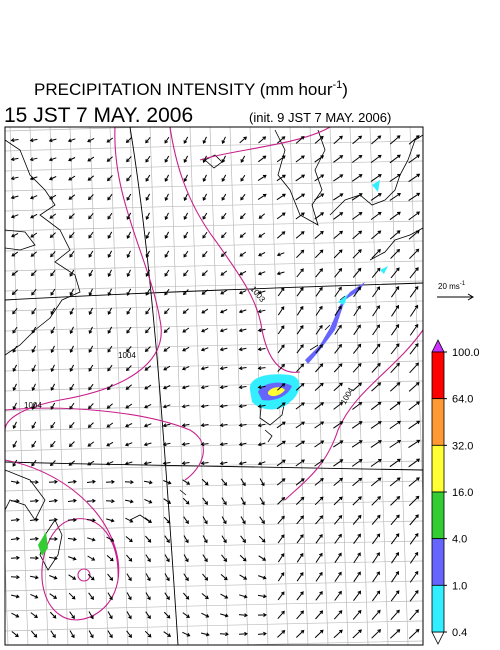 The width and height of the screenshot is (500, 650). What do you see at coordinates (154, 386) in the screenshot?
I see `meridian` at bounding box center [154, 386].